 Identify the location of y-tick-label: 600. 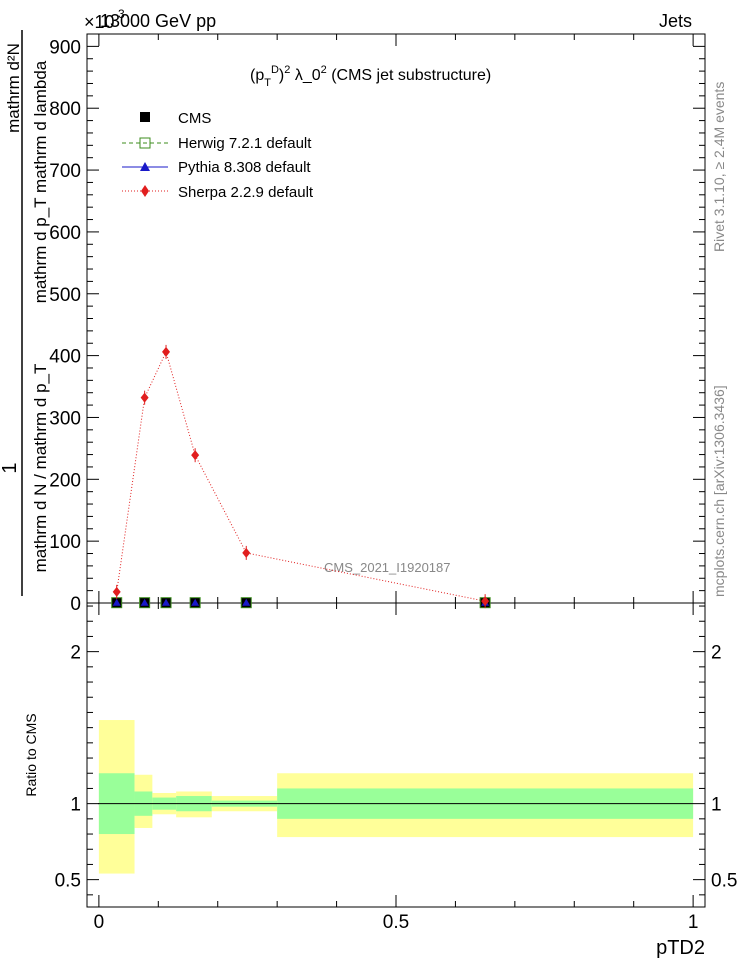
(65, 233).